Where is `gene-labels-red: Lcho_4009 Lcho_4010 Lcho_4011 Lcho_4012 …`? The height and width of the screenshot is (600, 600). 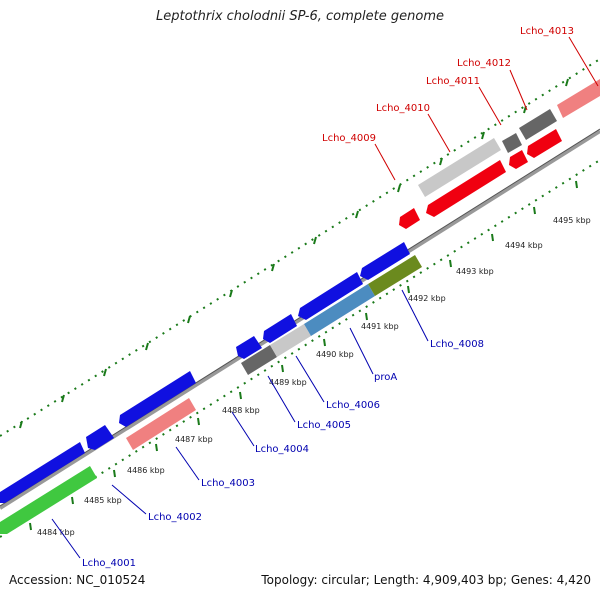
gene-labels-red: Lcho_4009 Lcho_4010 Lcho_4011 Lcho_4012 … is located at coordinates (448, 85).